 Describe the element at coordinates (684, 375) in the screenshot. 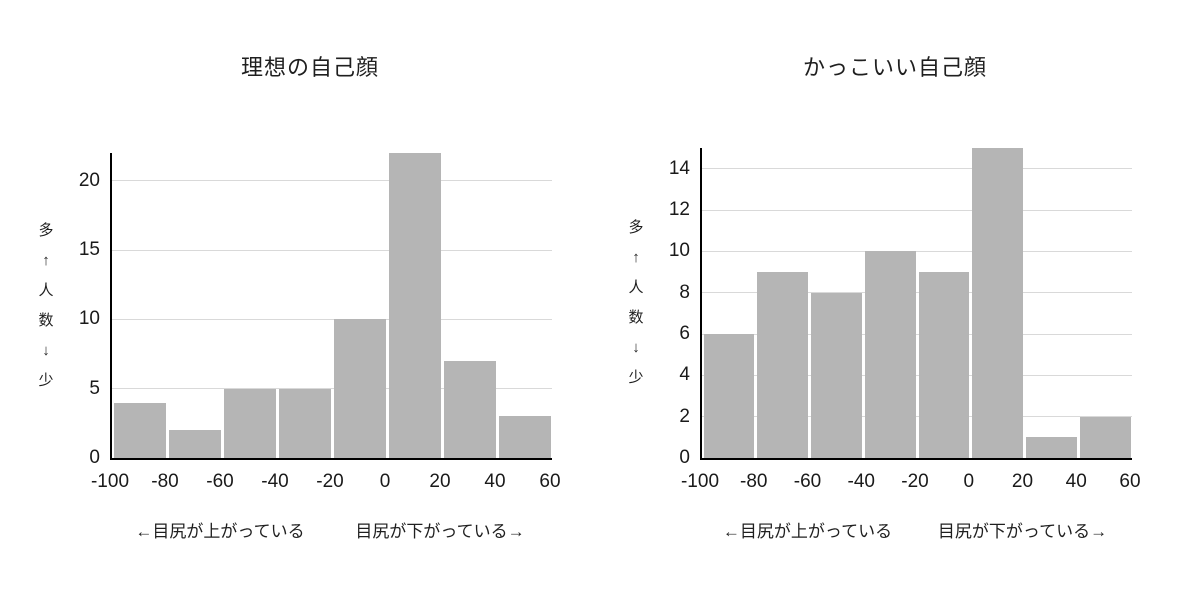

I see `y-tick-label: 4` at that location.